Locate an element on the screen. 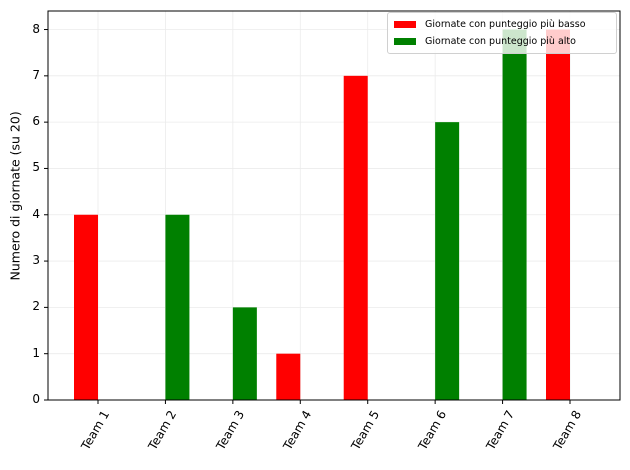 The image size is (630, 470). legend-label-lowest: Giornate con punteggio più basso is located at coordinates (505, 24).